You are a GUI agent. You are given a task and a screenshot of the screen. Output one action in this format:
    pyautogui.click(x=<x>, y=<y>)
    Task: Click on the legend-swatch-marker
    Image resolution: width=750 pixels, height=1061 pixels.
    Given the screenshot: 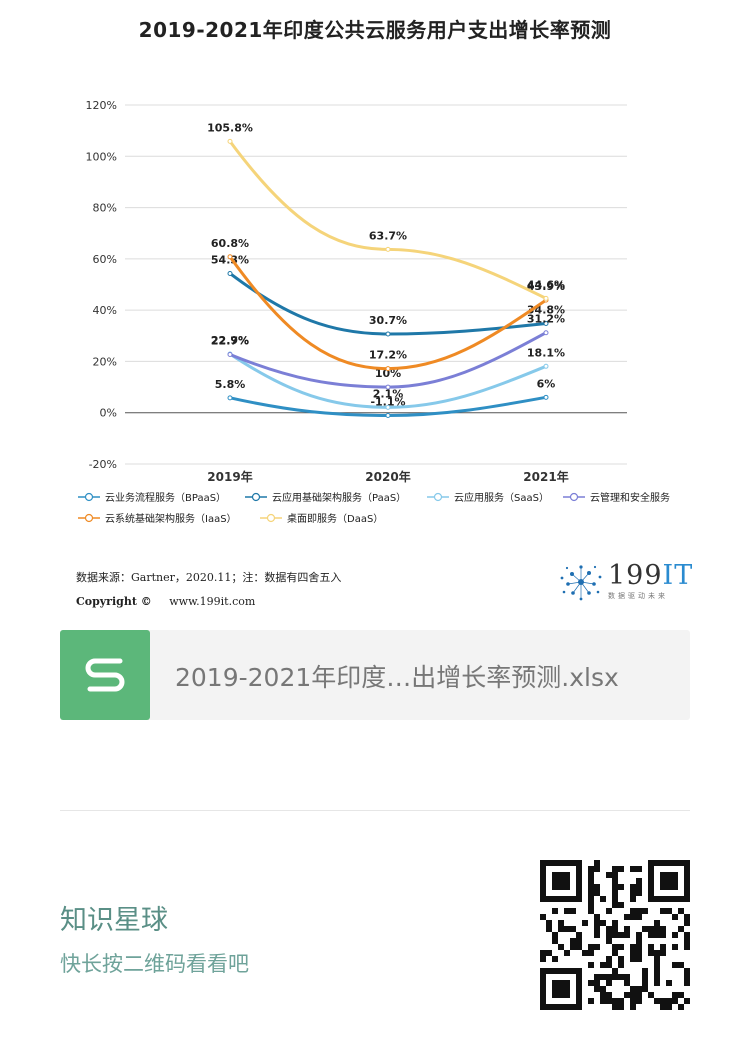 What is the action you would take?
    pyautogui.click(x=256, y=497)
    